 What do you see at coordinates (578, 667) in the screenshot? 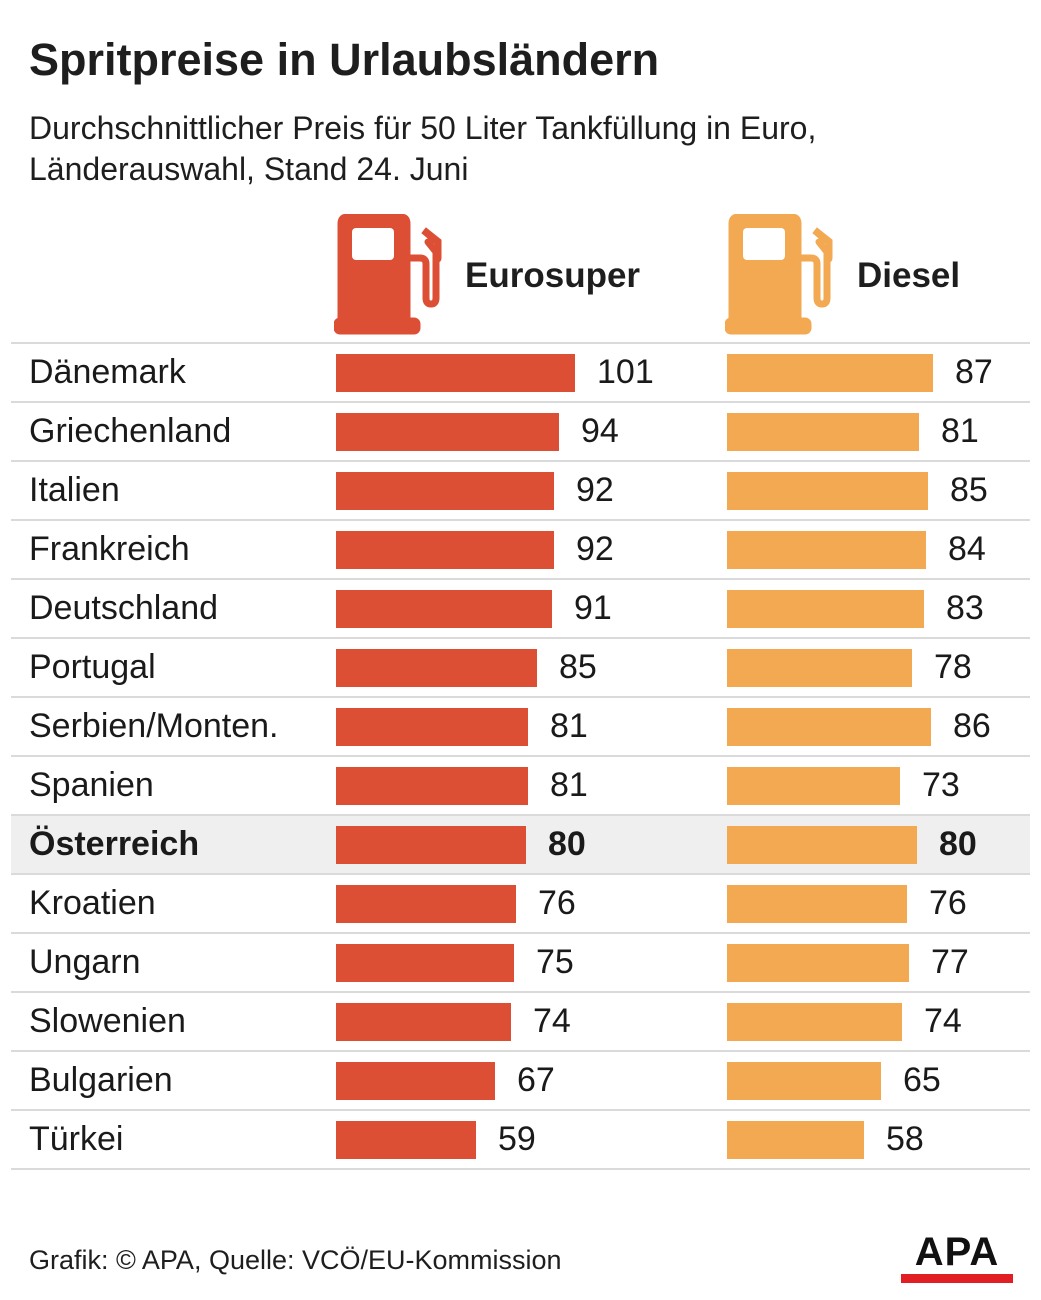
I see `value-label-eurosuper: 85` at bounding box center [578, 667].